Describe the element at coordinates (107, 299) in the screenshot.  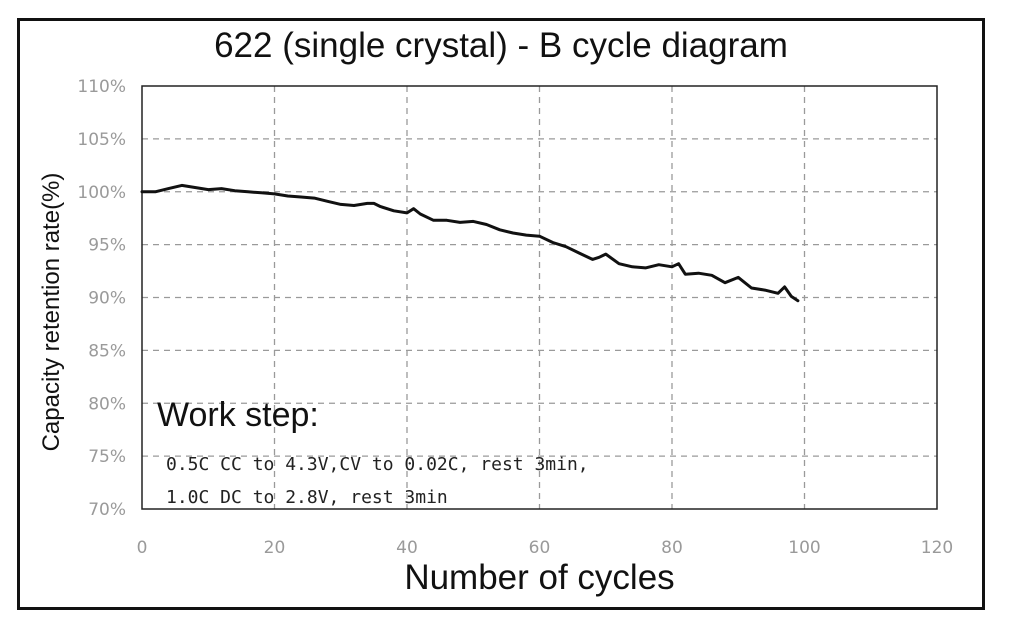
I see `y-tick-label: 90%` at that location.